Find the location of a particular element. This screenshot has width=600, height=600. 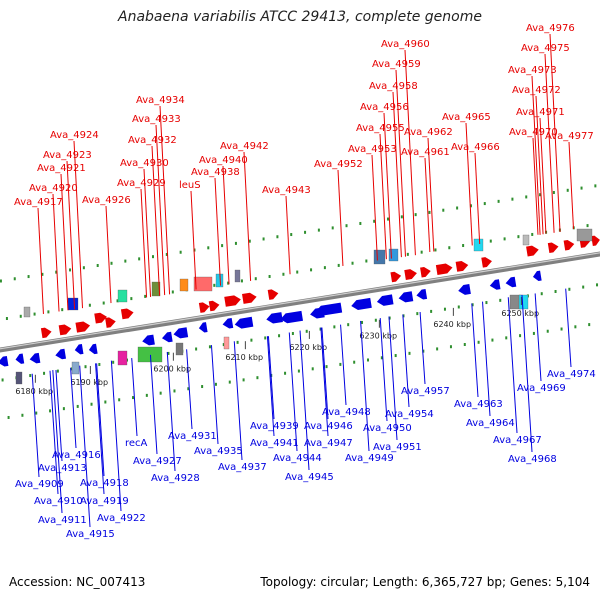

forward-gene-label: Ava_4917 is located at coordinates (38, 202).